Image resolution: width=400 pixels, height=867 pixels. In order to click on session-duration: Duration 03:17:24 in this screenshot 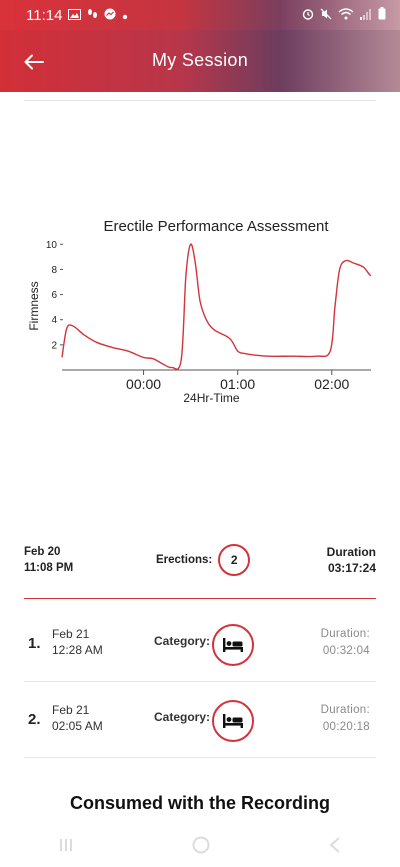, I will do `click(351, 560)`.